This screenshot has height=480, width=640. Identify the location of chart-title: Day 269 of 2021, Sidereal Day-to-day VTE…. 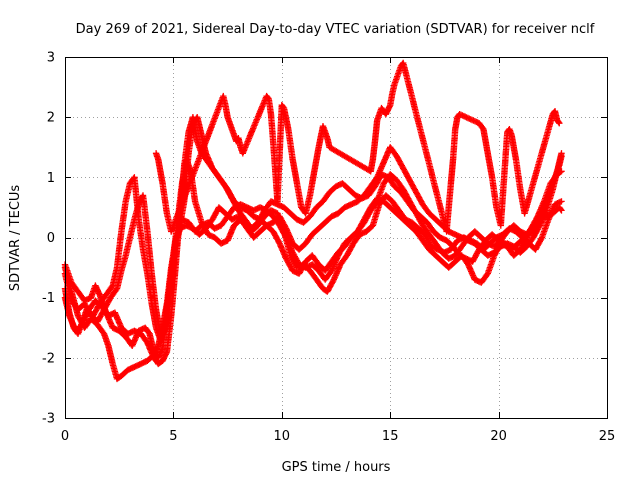
(335, 29).